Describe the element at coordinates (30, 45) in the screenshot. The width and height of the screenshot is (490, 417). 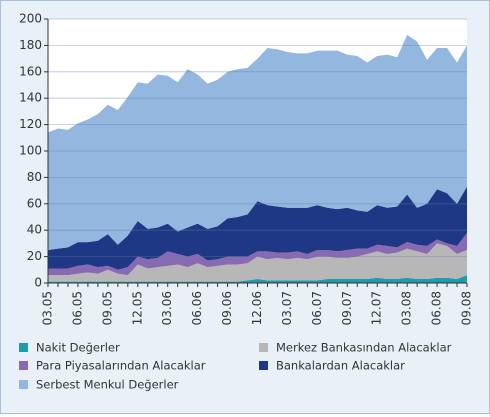
I see `y-tick-label: 180` at that location.